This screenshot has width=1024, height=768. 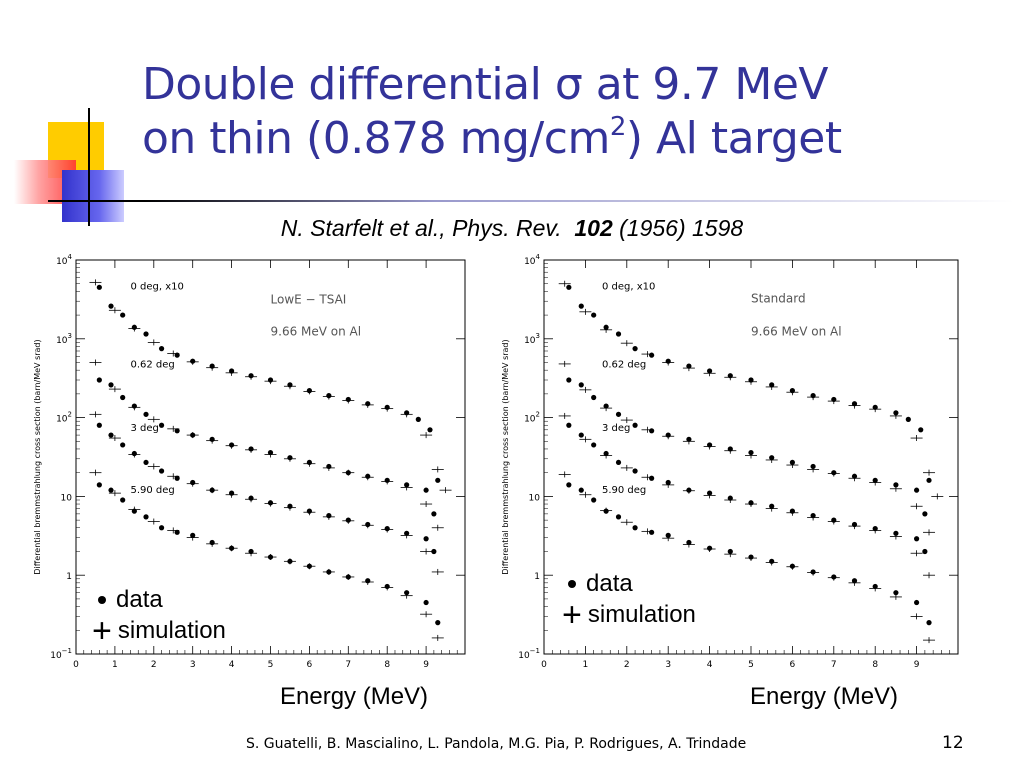 What do you see at coordinates (316, 332) in the screenshot?
I see `chart-annotation: 9.66 MeV on Al` at bounding box center [316, 332].